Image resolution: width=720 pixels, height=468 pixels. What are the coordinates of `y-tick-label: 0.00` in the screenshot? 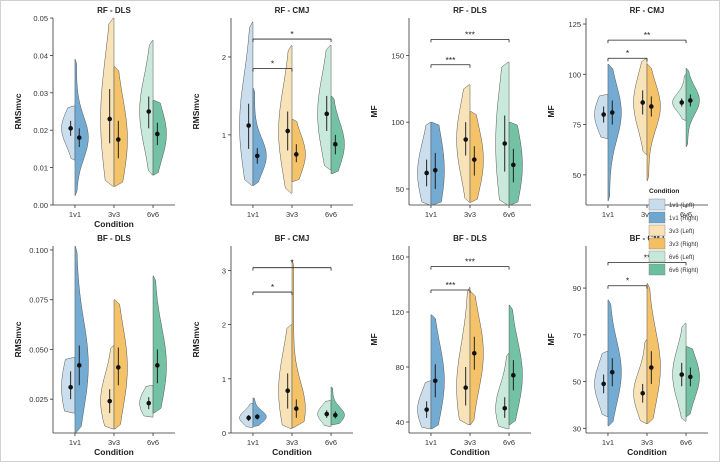 It's located at (40, 205).